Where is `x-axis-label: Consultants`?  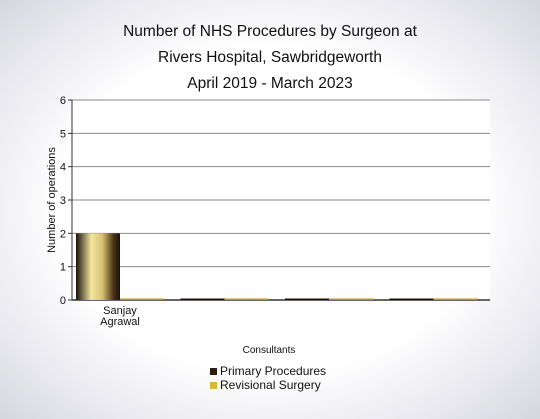 x-axis-label: Consultants is located at coordinates (269, 350).